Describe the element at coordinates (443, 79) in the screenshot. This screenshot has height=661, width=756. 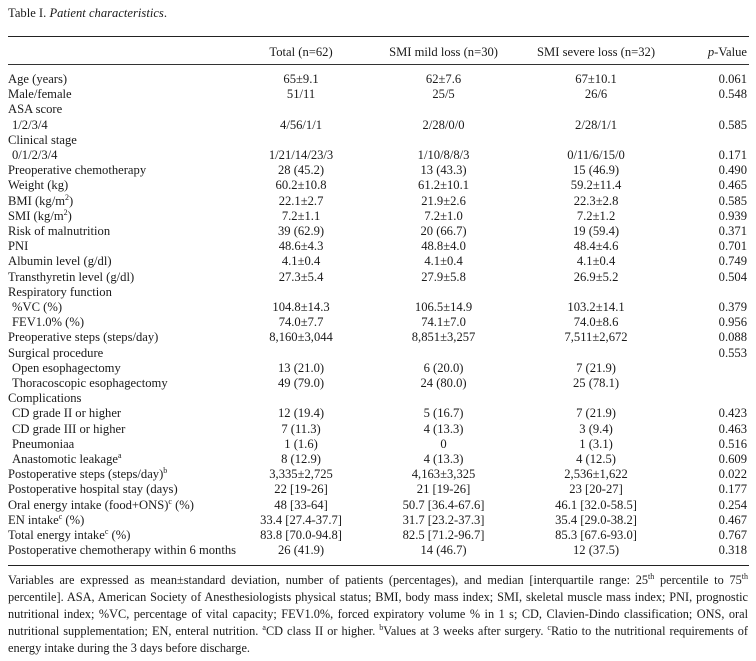
I see `cell-mild-loss: 62±7.6` at that location.